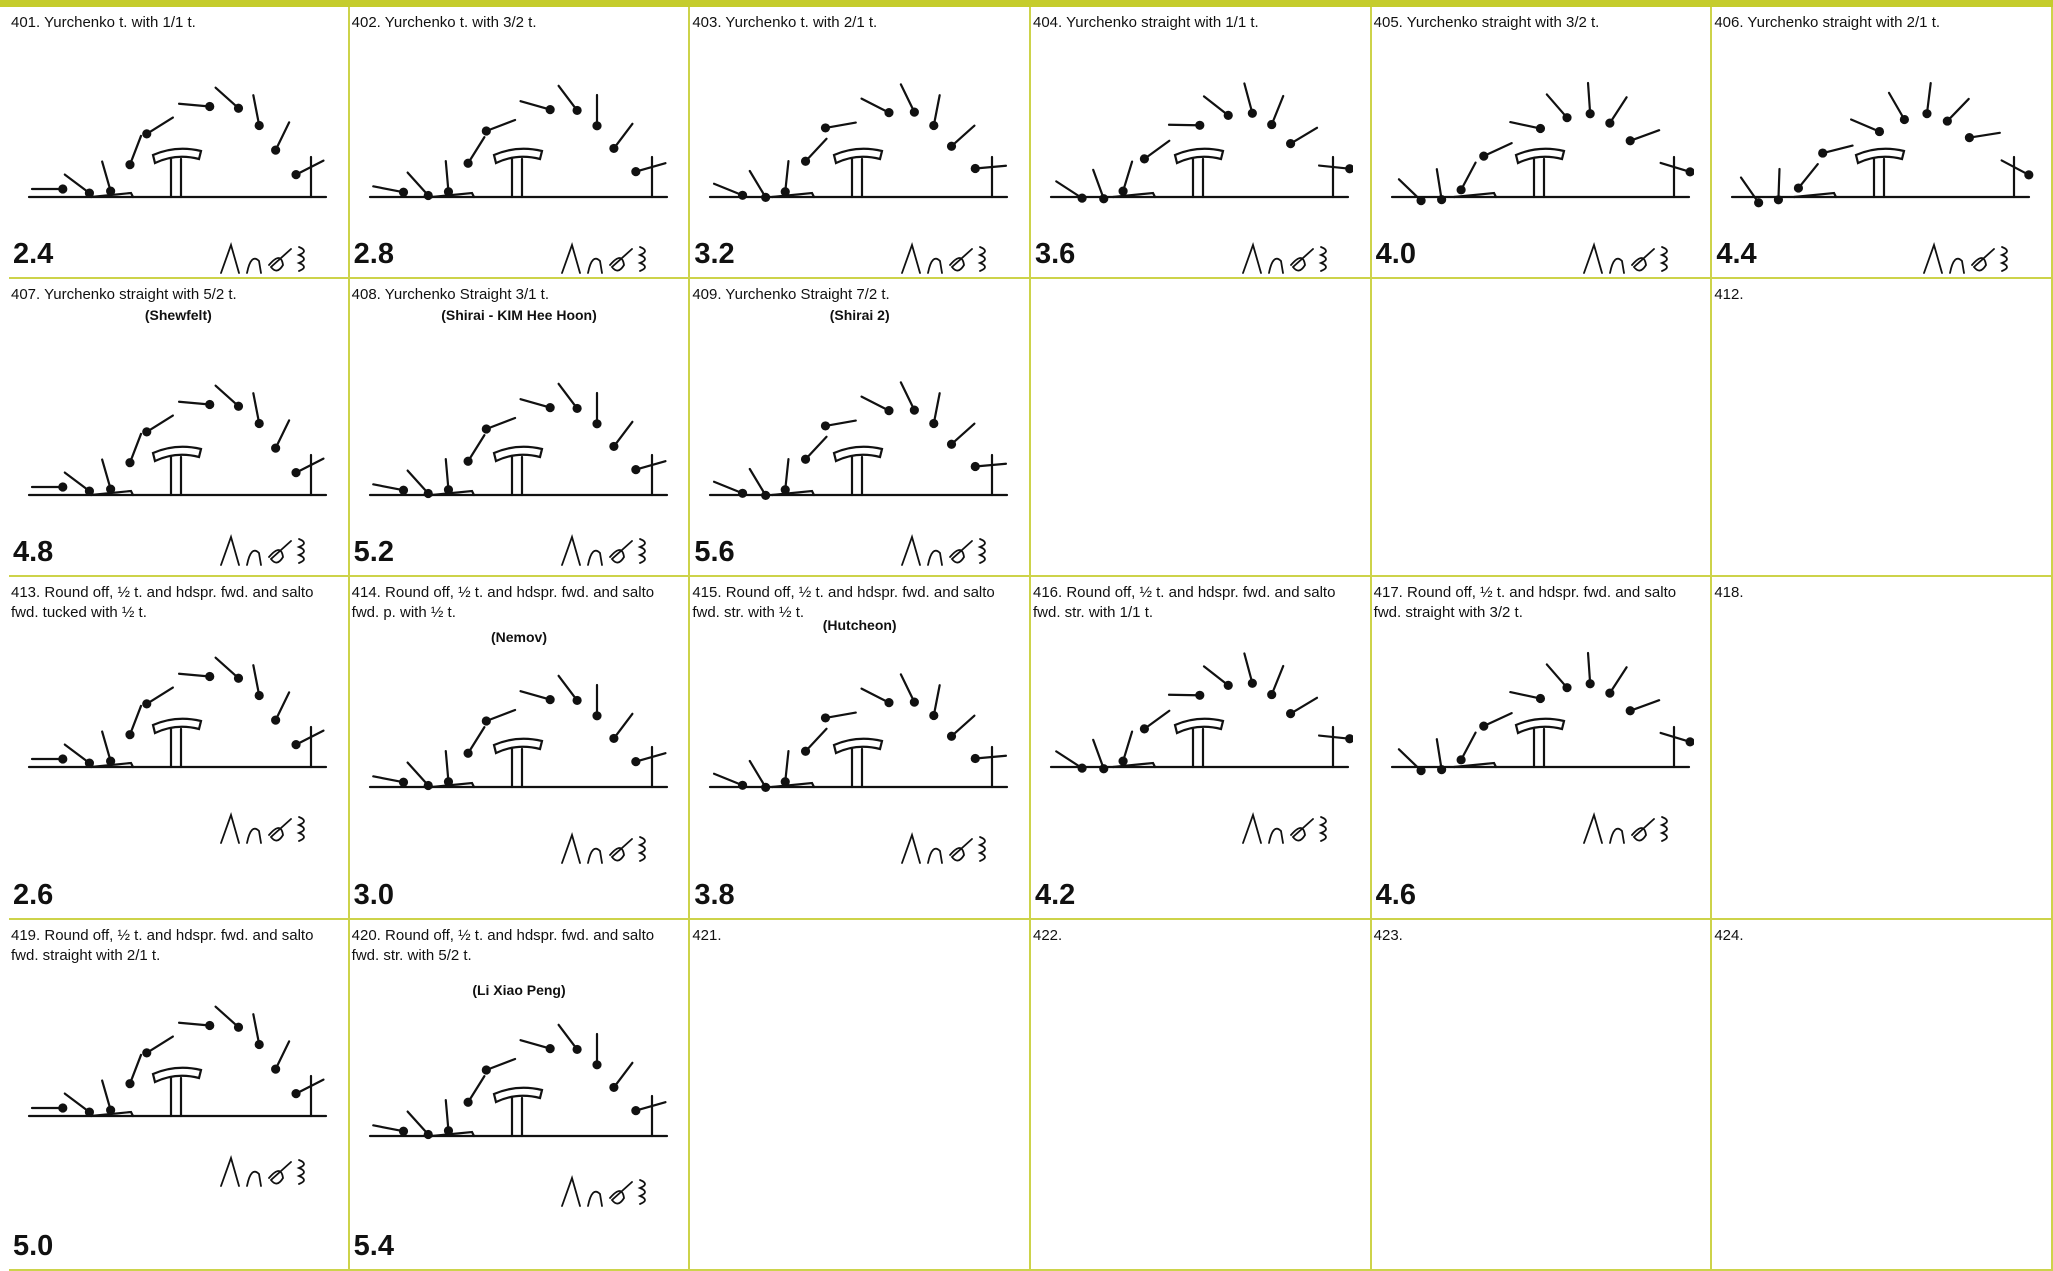 This screenshot has width=2053, height=1271. What do you see at coordinates (859, 625) in the screenshot?
I see `gymnast-name: (Hutcheon)` at bounding box center [859, 625].